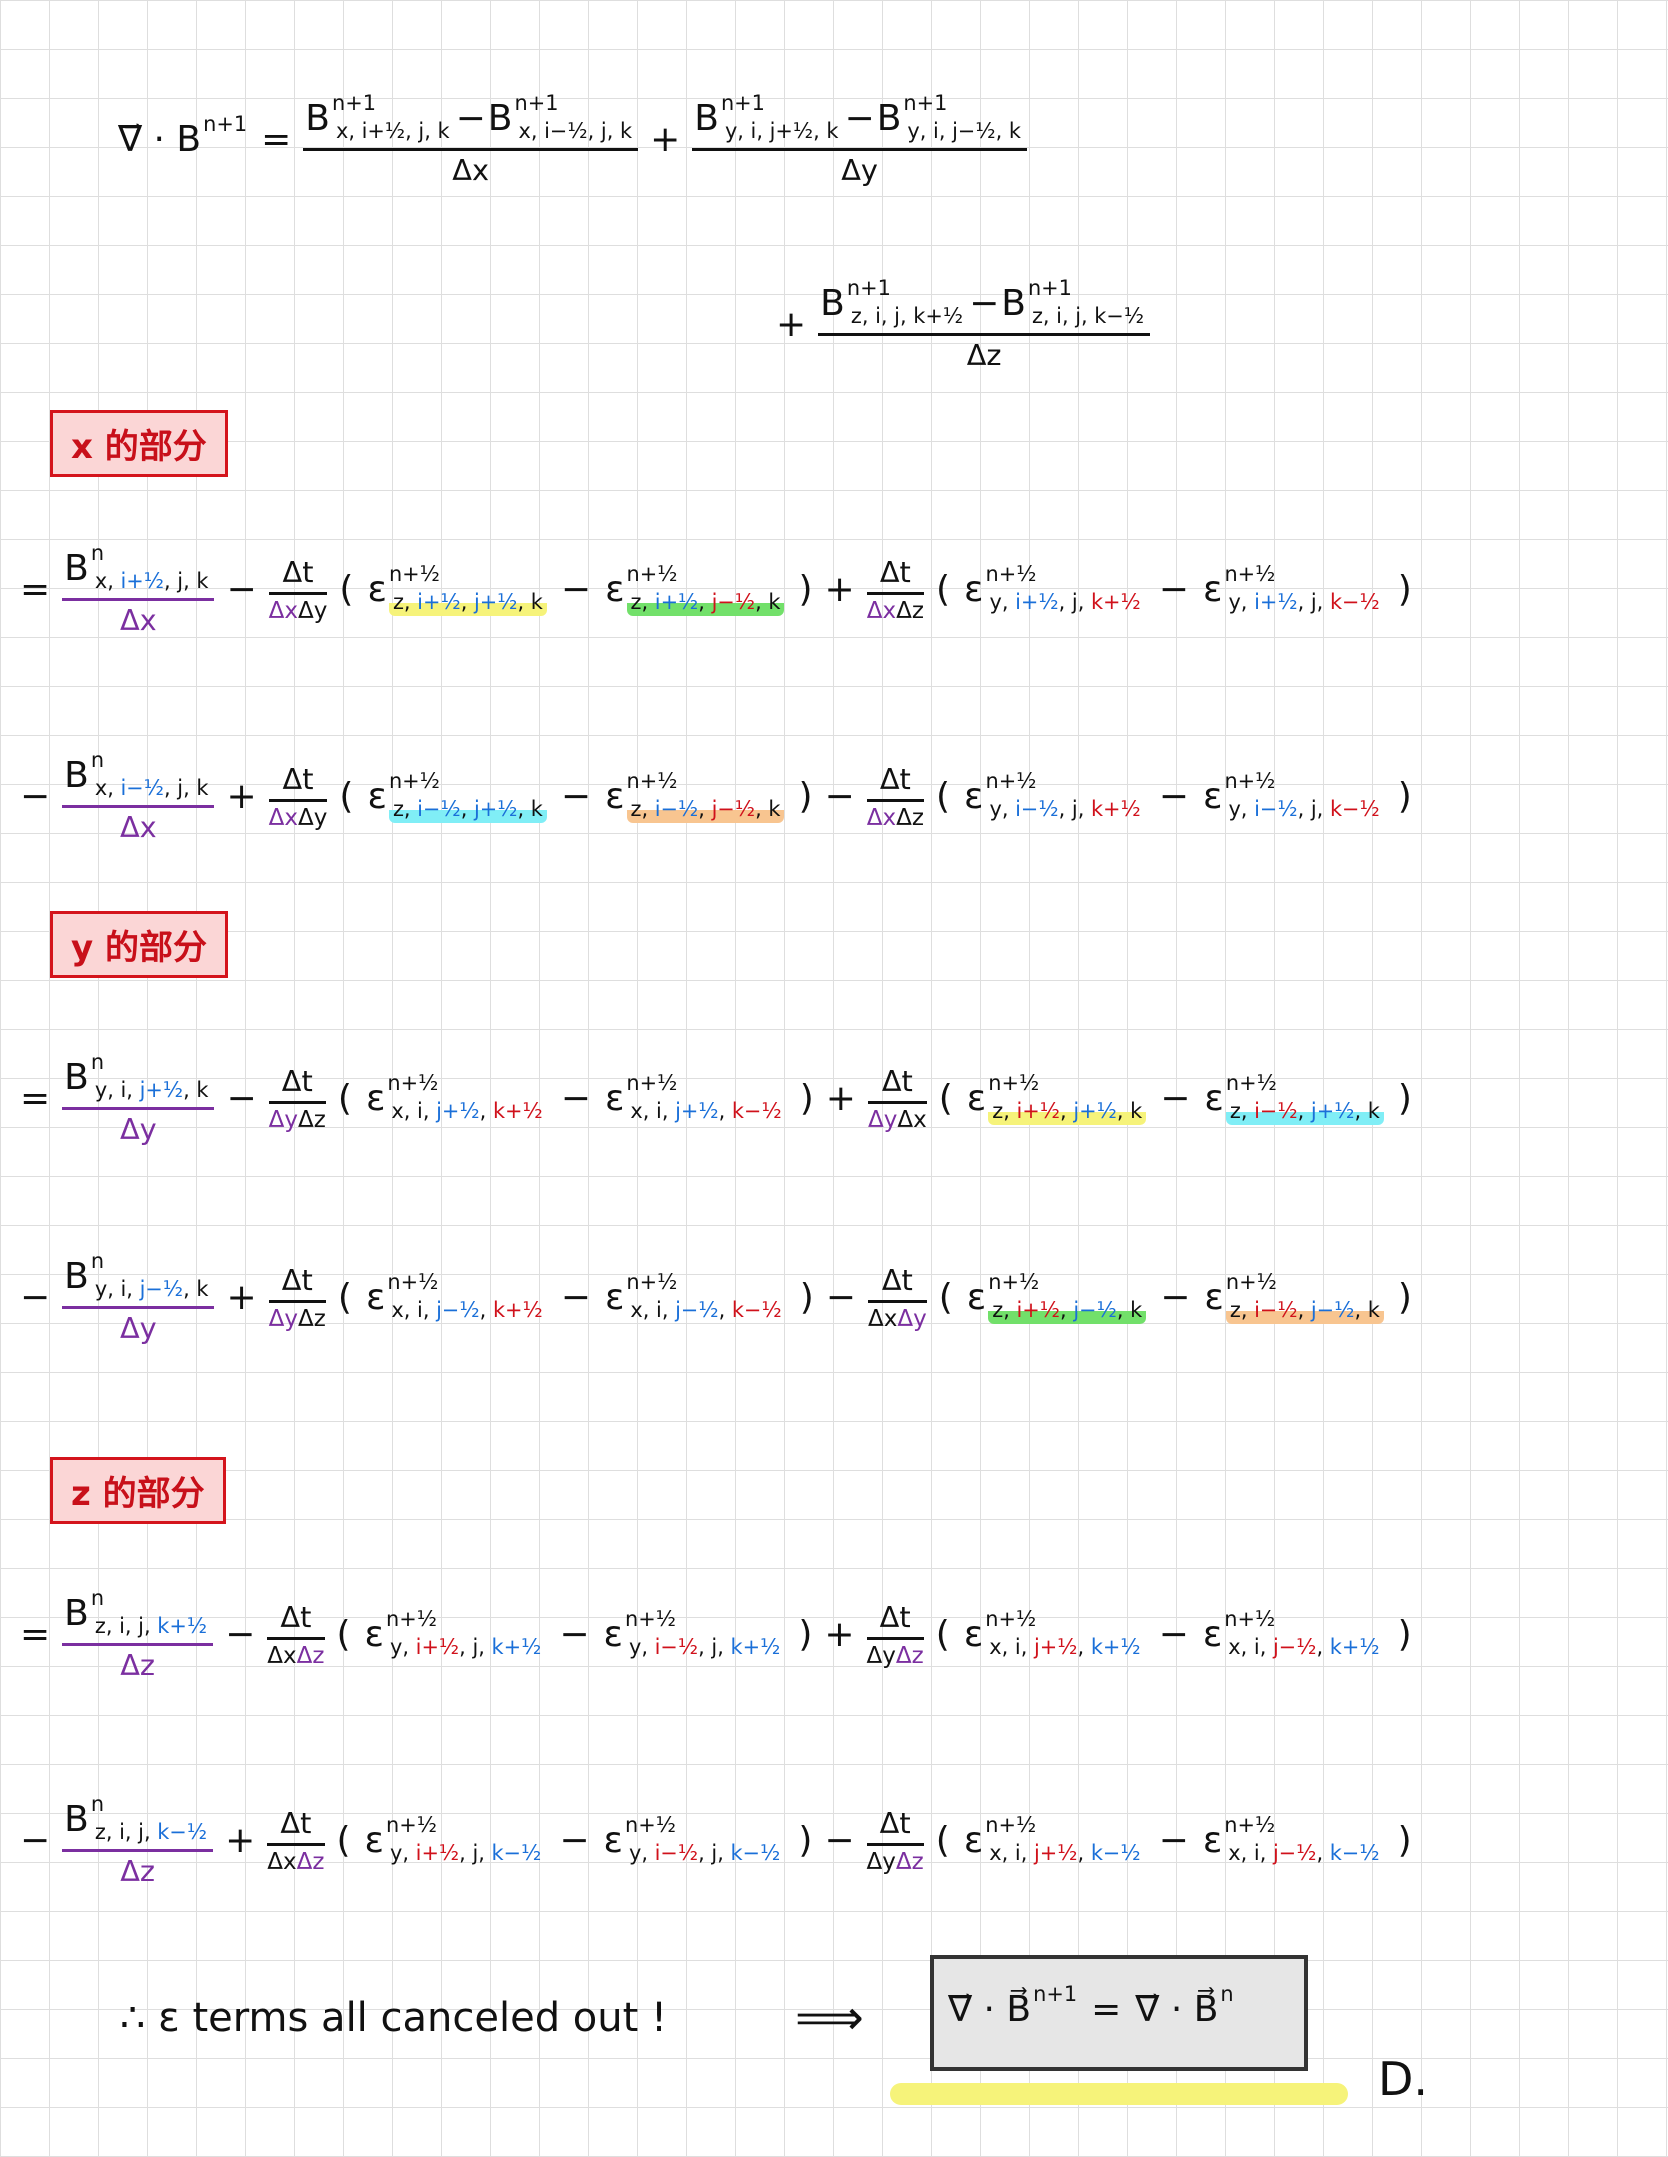  I want to click on math-text: x, i−½, j, k, so click(575, 130).